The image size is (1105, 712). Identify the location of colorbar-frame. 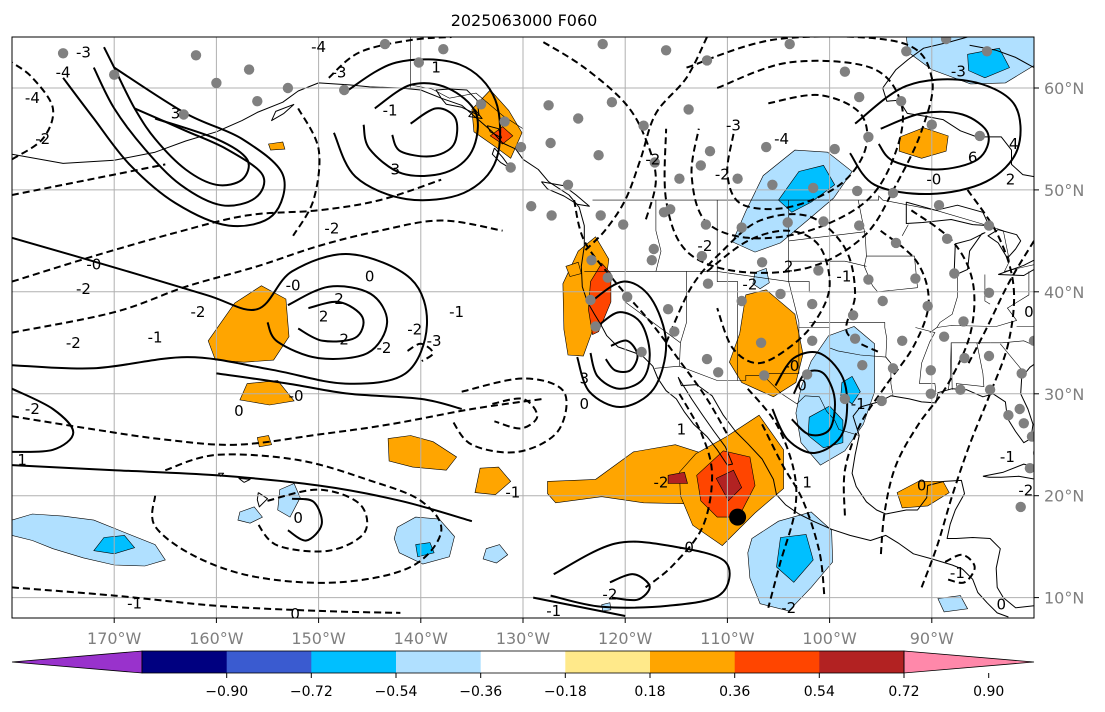
(523, 662).